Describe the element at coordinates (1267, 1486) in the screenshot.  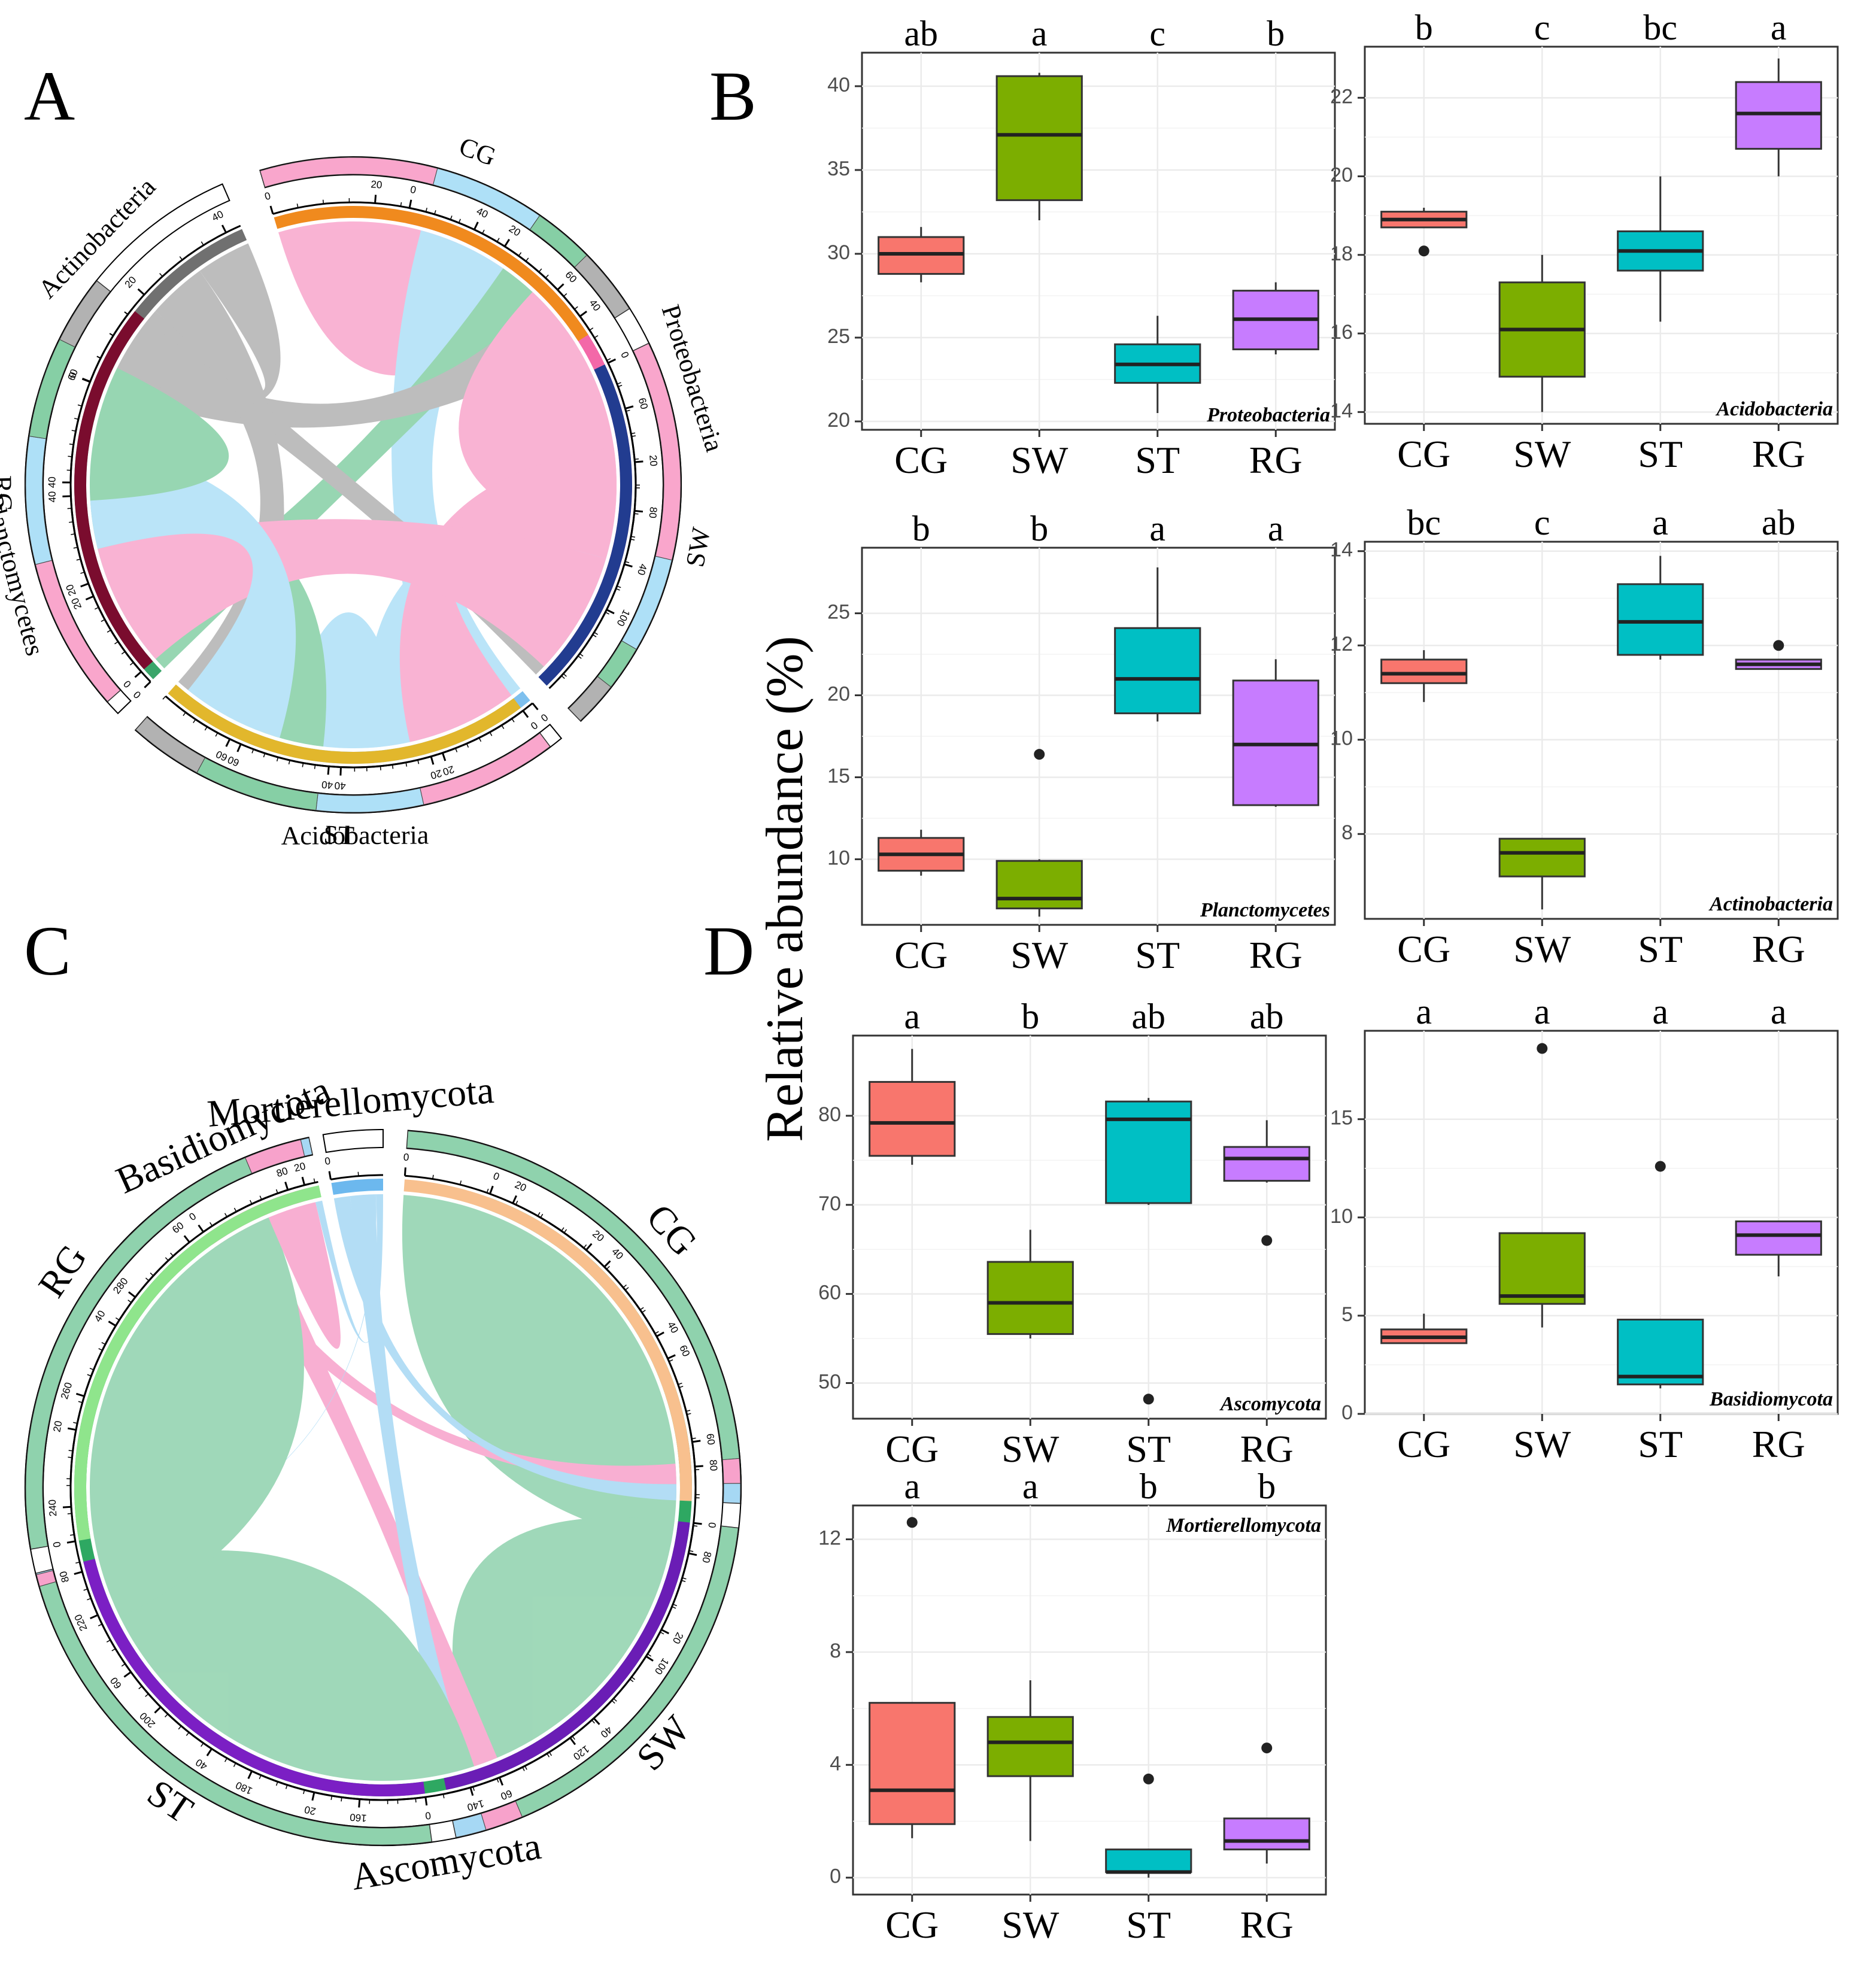
I see `significance-letter-RG: b` at that location.